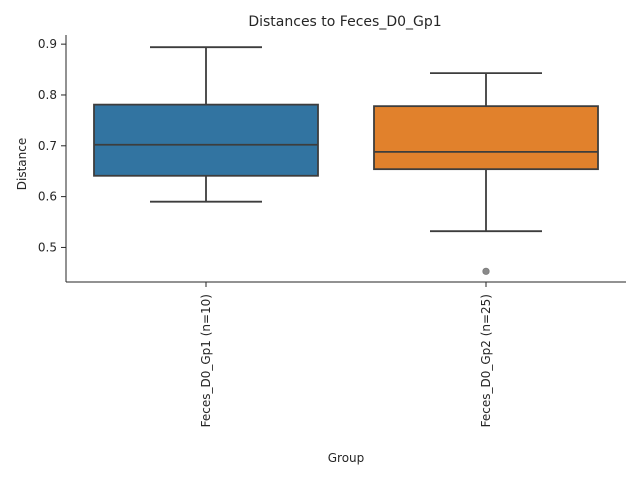 Image resolution: width=640 pixels, height=480 pixels. What do you see at coordinates (344, 22) in the screenshot?
I see `chart-title: Distances to Feces_D0_Gp1` at bounding box center [344, 22].